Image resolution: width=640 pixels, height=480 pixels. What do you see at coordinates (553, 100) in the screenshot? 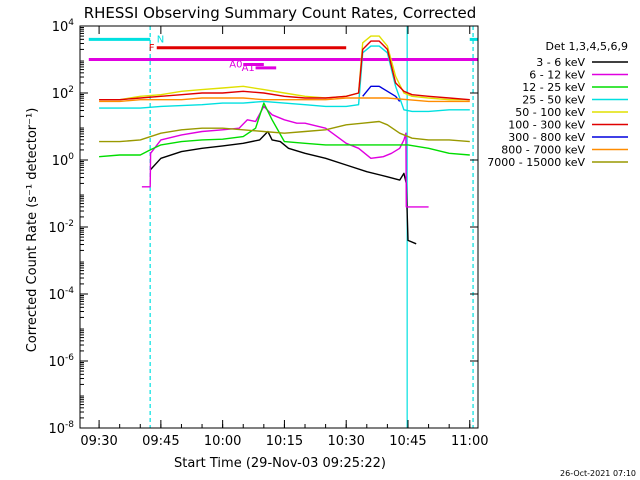
I see `legend-label-3: 25 - 50 keV` at bounding box center [553, 100].